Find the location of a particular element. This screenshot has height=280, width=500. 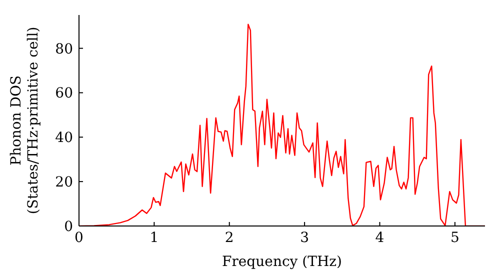

y-tick-label: 20 is located at coordinates (64, 182).